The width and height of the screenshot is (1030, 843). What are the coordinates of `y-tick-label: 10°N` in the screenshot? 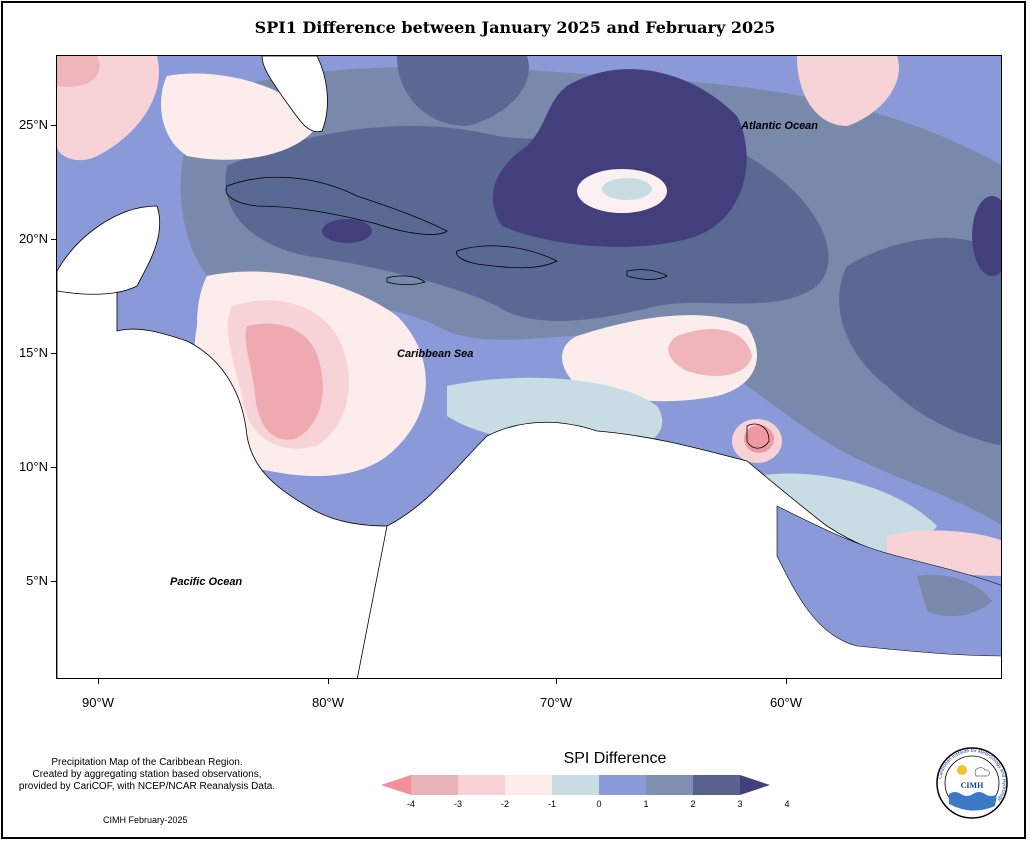 It's located at (33, 466).